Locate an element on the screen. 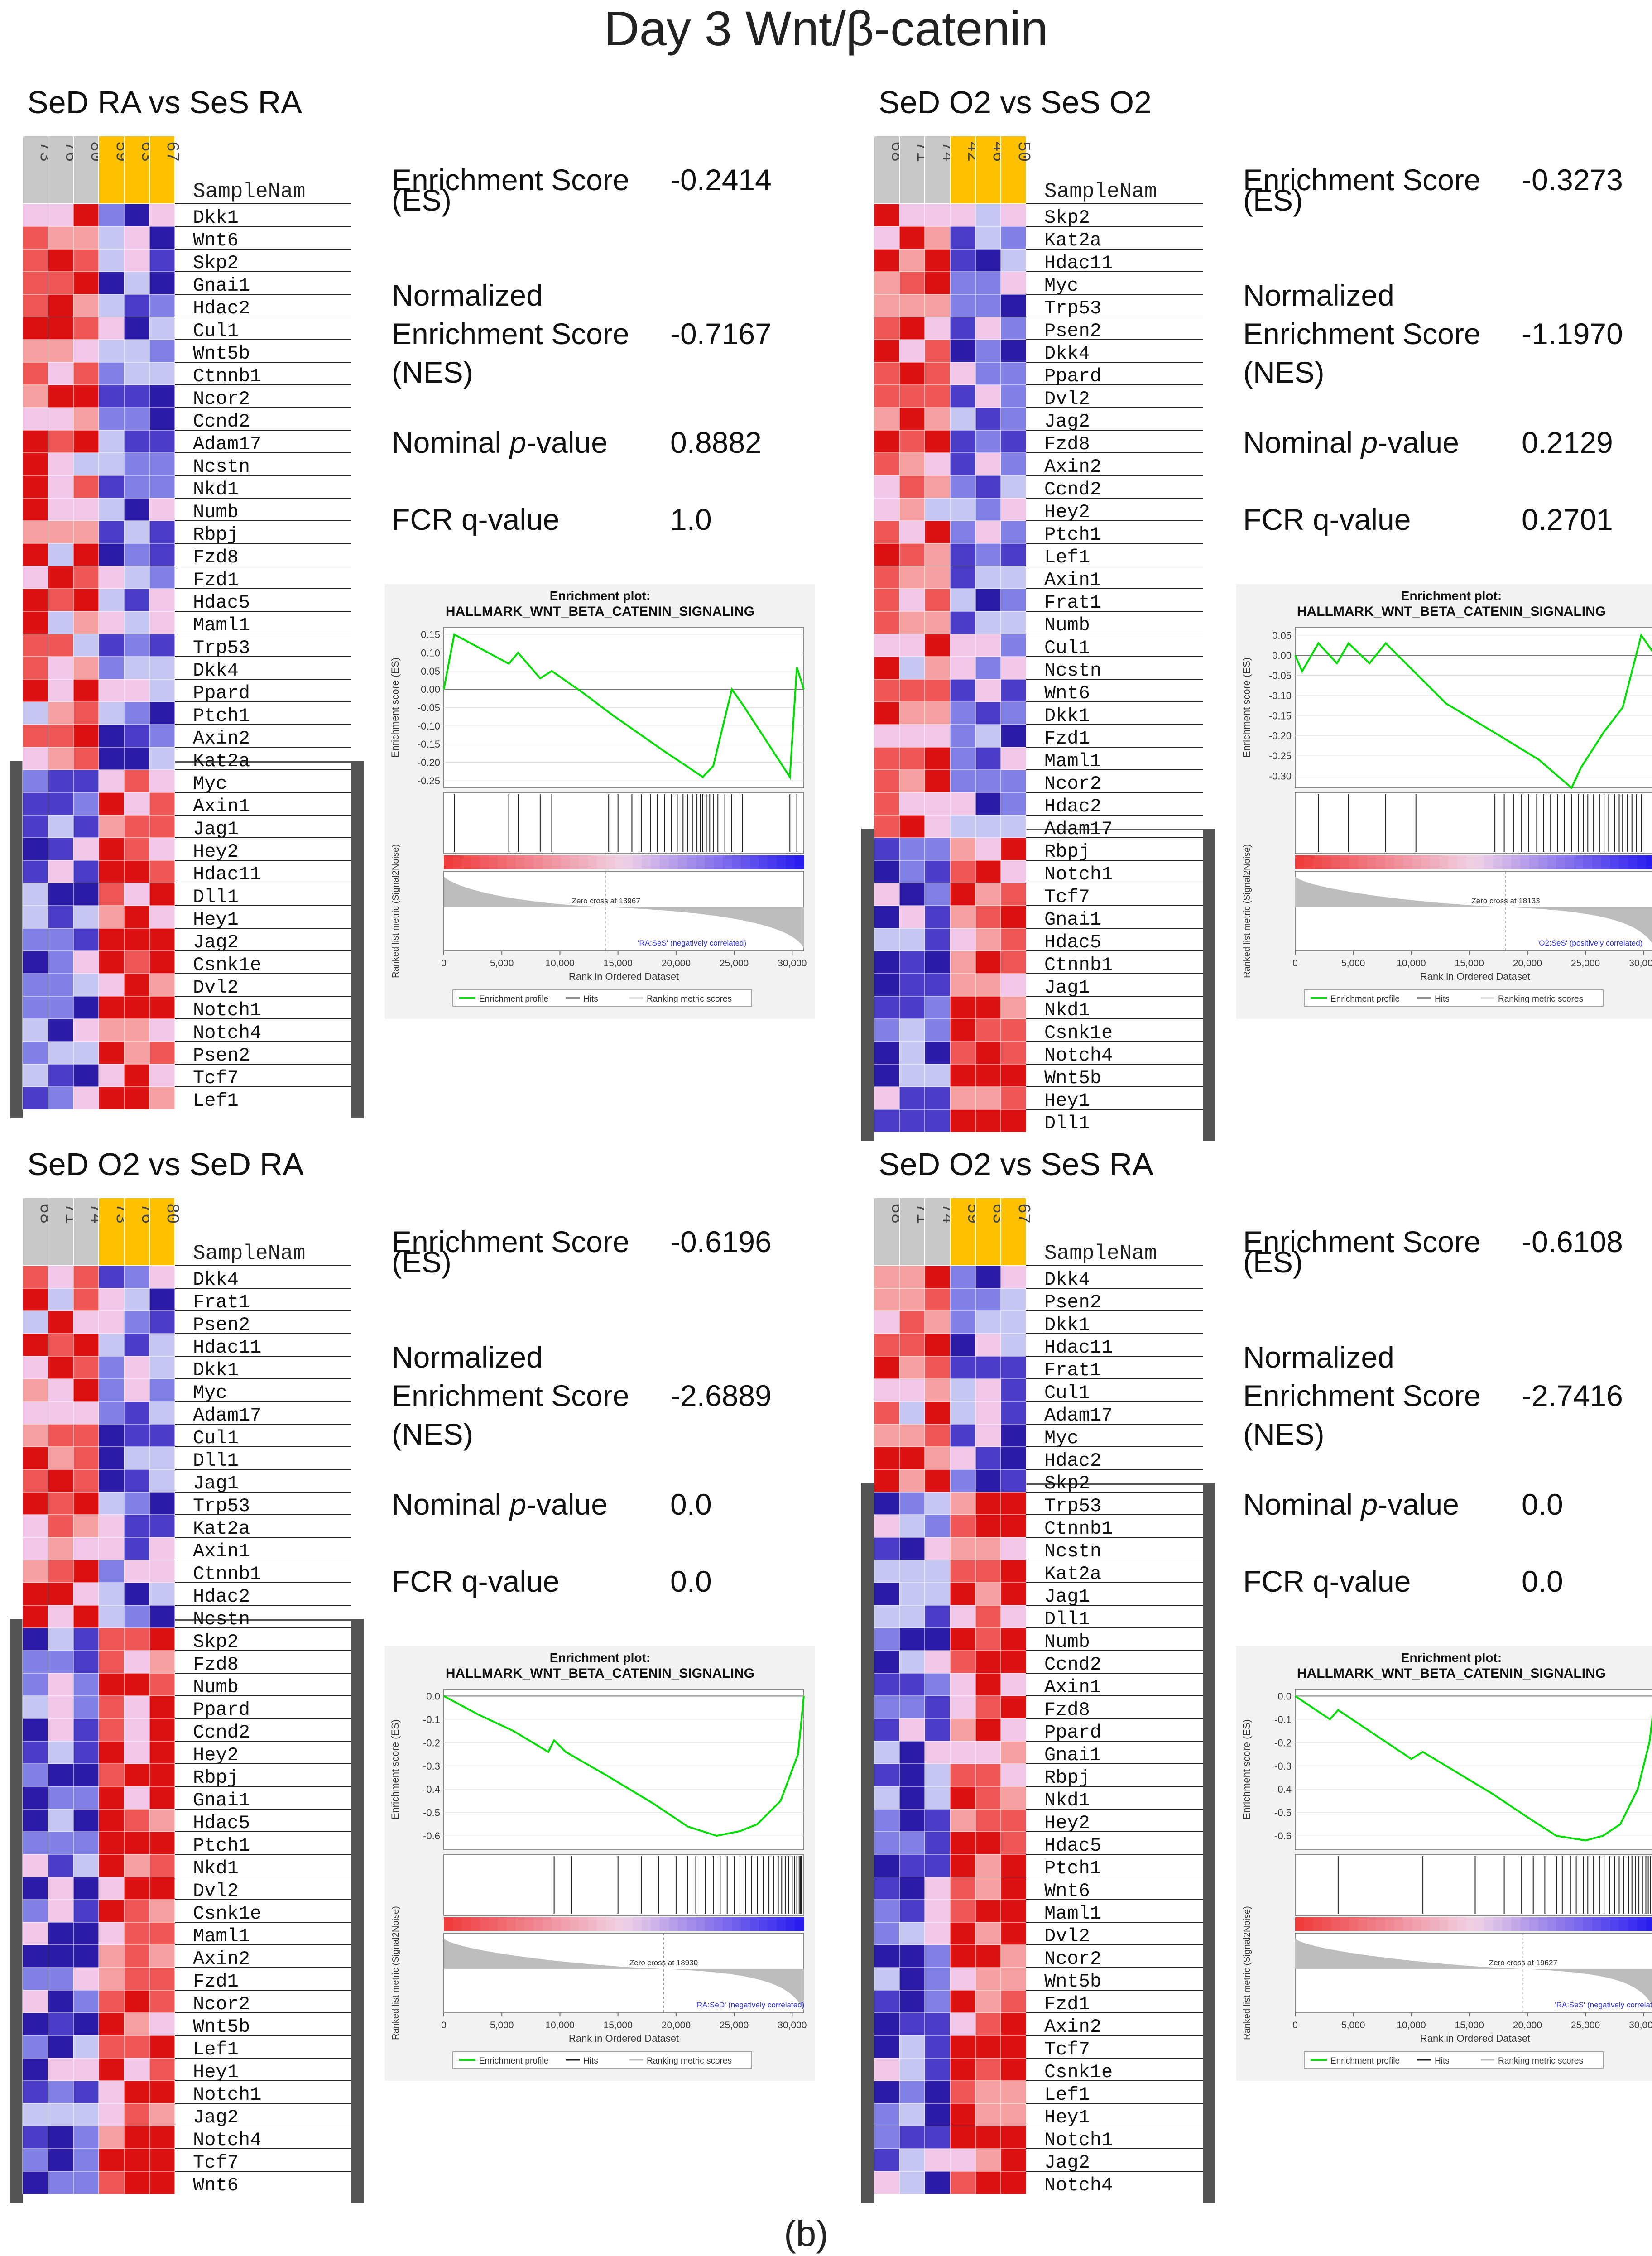 The image size is (1652, 2256). metric-axis-label: Ranked list metric (Signal2Noise) is located at coordinates (1247, 911).